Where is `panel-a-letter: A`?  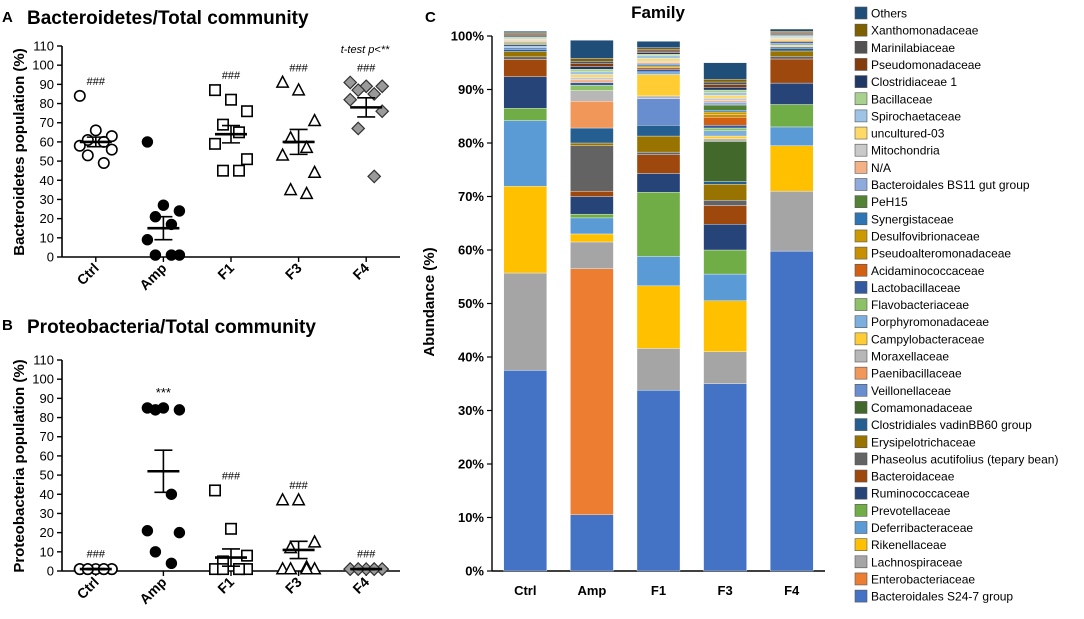
panel-a-letter: A is located at coordinates (7, 17).